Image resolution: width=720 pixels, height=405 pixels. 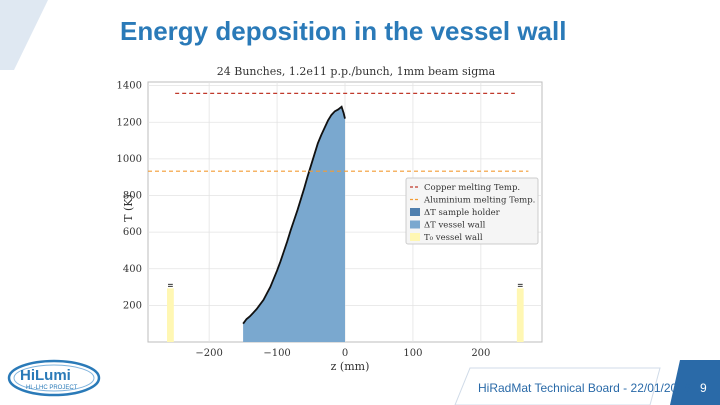 I want to click on x-tick-label: 100, so click(x=412, y=353).